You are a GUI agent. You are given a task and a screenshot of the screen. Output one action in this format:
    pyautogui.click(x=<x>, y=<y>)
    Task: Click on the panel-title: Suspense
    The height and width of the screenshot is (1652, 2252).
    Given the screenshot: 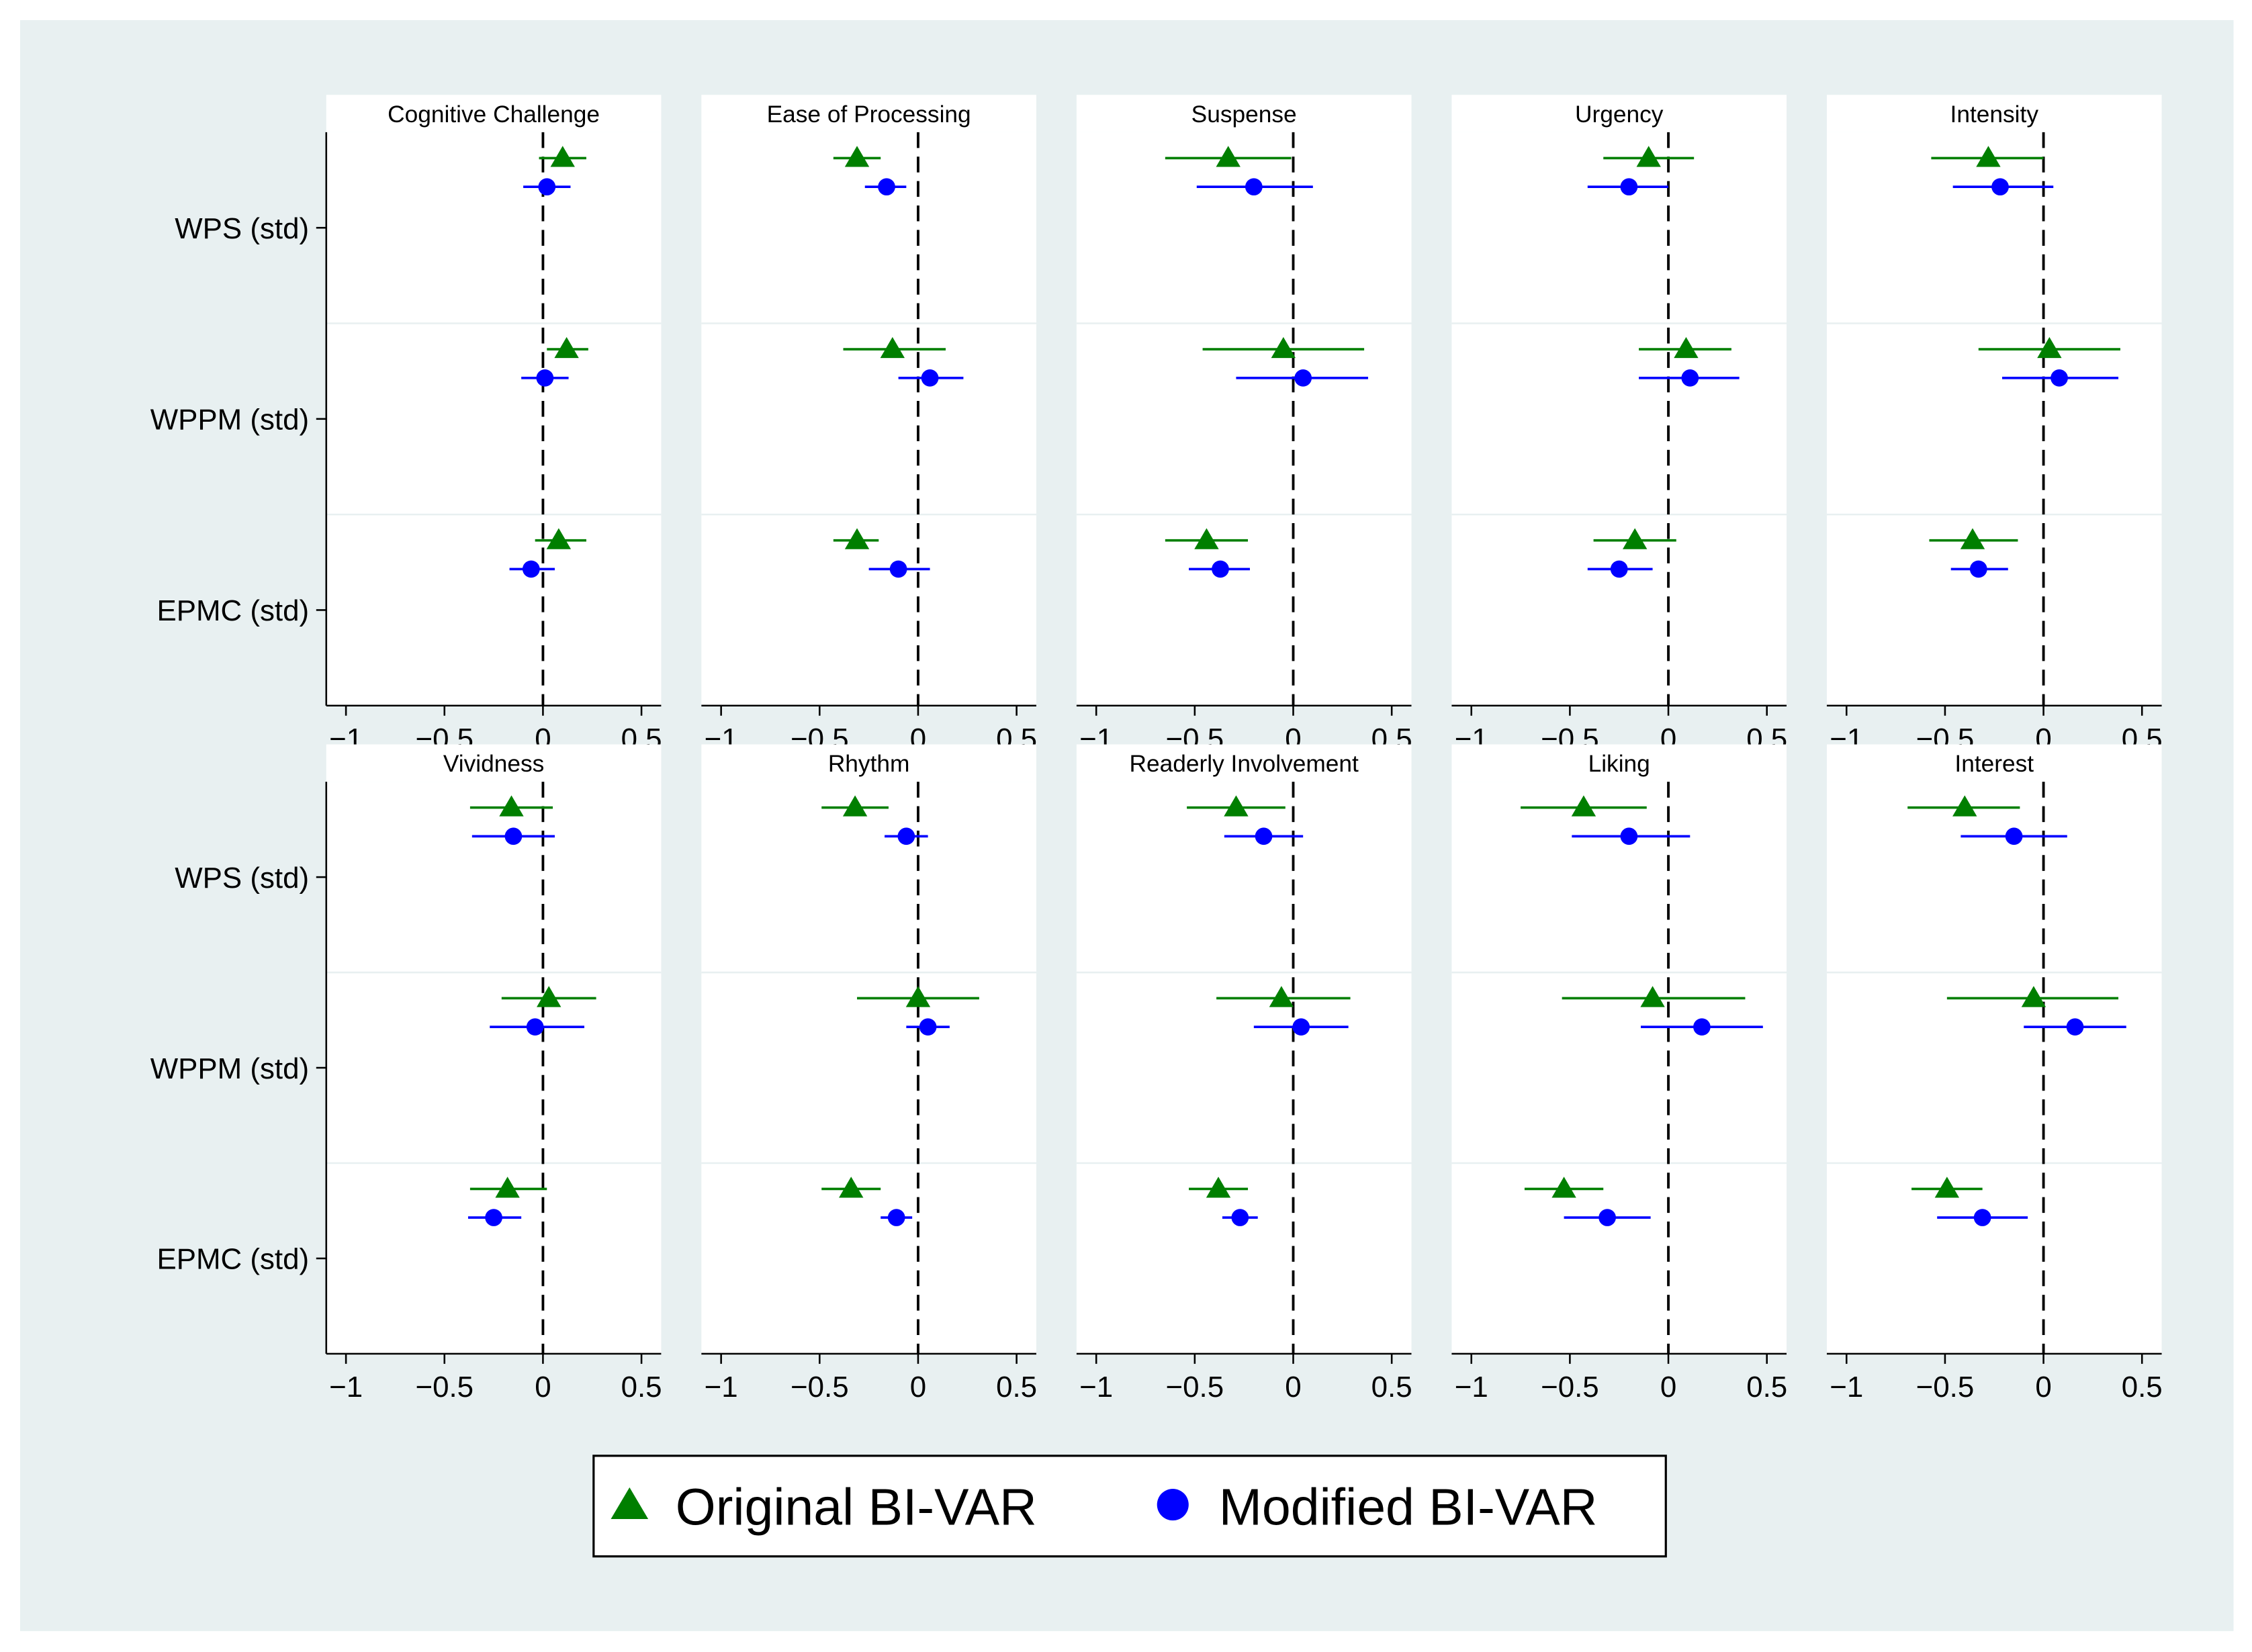 What is the action you would take?
    pyautogui.click(x=1244, y=114)
    